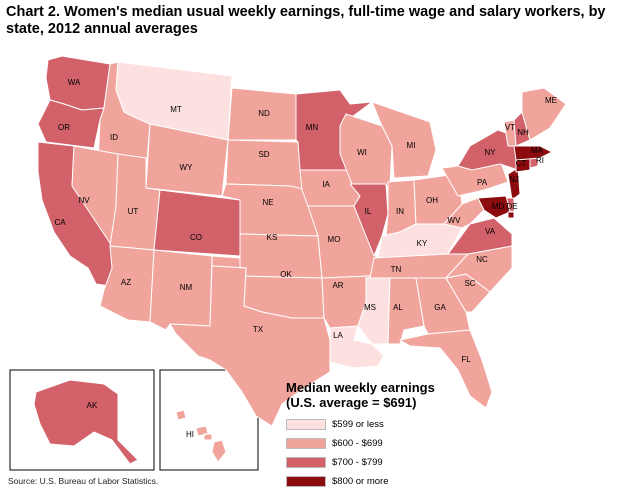  What do you see at coordinates (83, 481) in the screenshot?
I see `source-note: Source: U.S. Bureau of Labor Statistics.` at bounding box center [83, 481].